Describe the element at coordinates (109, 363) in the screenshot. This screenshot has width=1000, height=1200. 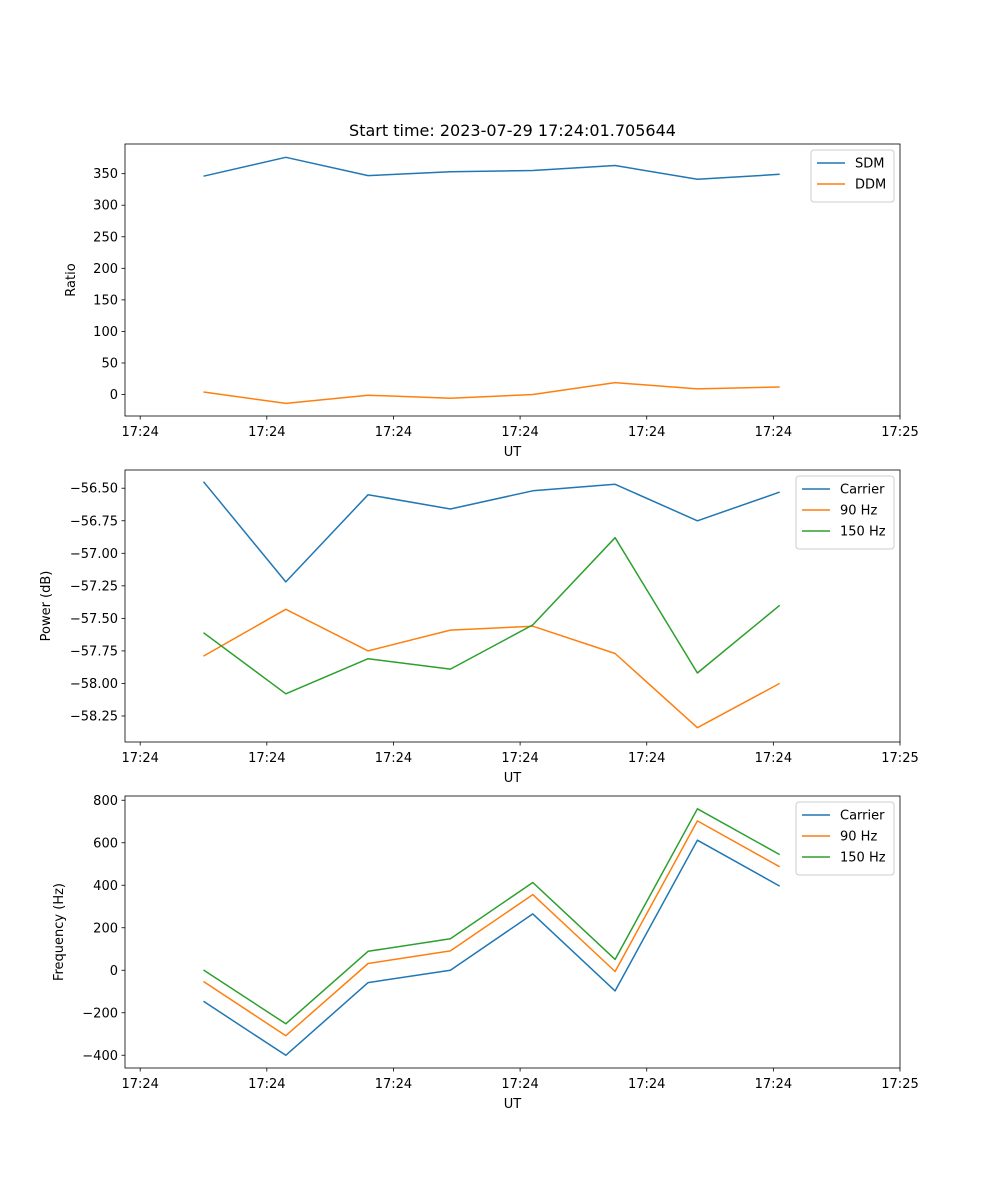
I see `y-tick-label: 50` at that location.